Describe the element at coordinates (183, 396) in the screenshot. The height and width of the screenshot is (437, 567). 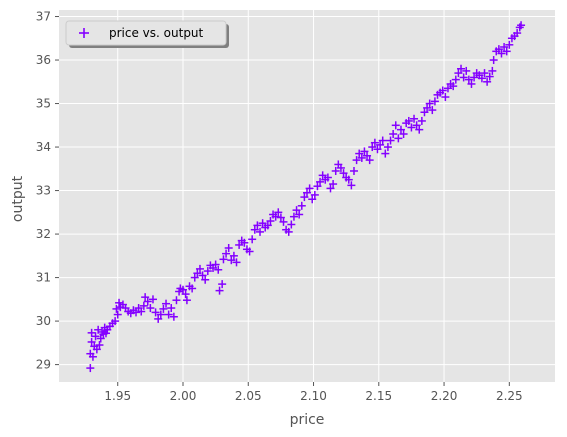
I see `x-tick-label: 2.00` at that location.